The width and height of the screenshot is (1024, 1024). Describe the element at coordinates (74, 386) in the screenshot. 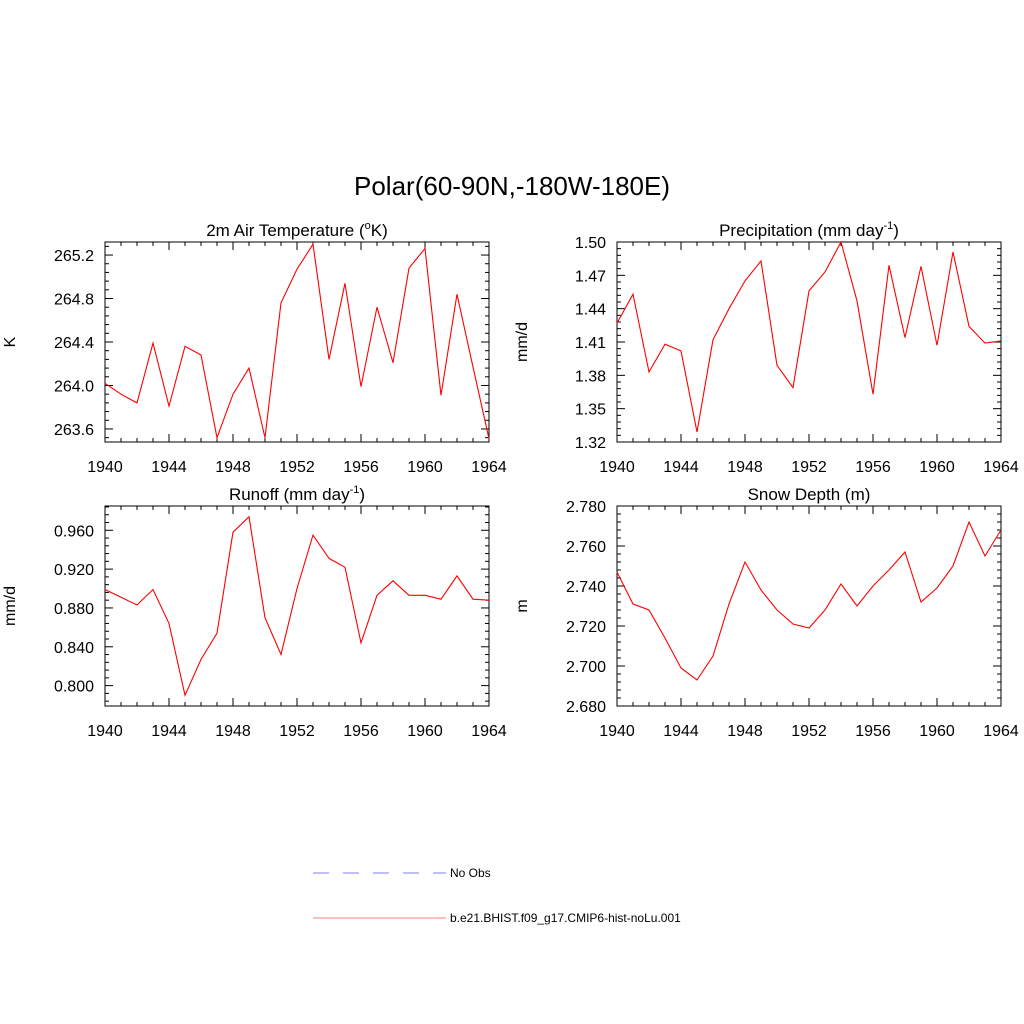

I see `y-tick-label: 264.0` at that location.